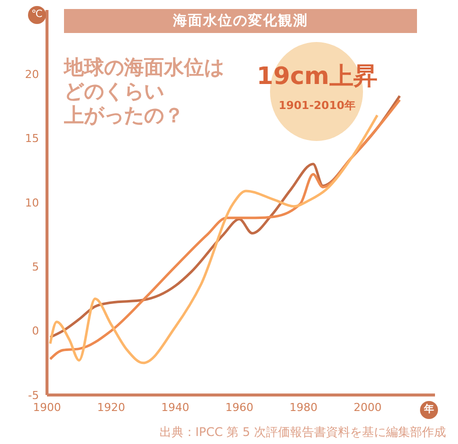  Describe the element at coordinates (304, 407) in the screenshot. I see `x-tick-label: 1980` at that location.